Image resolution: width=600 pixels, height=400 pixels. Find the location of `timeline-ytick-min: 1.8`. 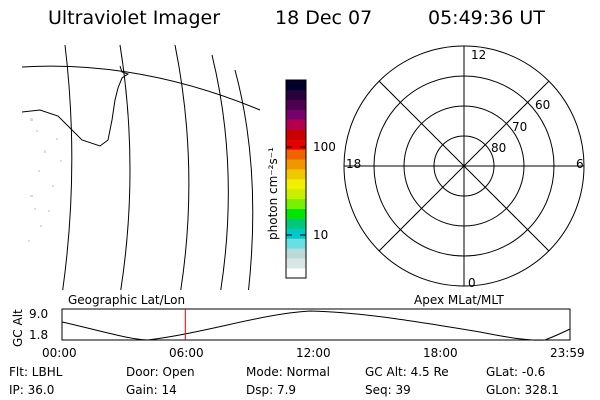

timeline-ytick-min: 1.8 is located at coordinates (39, 335).